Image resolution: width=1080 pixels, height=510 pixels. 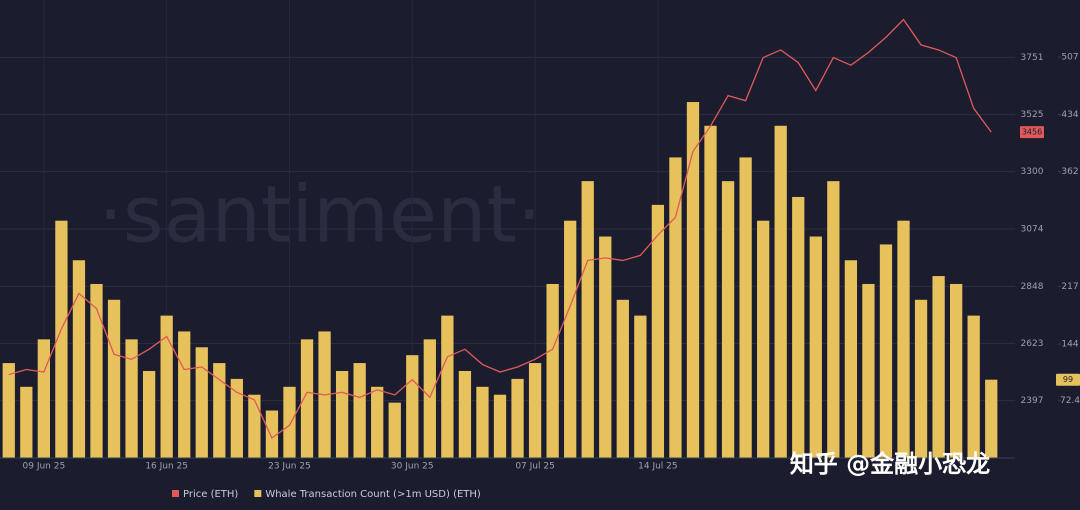 I want to click on watermark: ·santiment·, so click(x=320, y=215).